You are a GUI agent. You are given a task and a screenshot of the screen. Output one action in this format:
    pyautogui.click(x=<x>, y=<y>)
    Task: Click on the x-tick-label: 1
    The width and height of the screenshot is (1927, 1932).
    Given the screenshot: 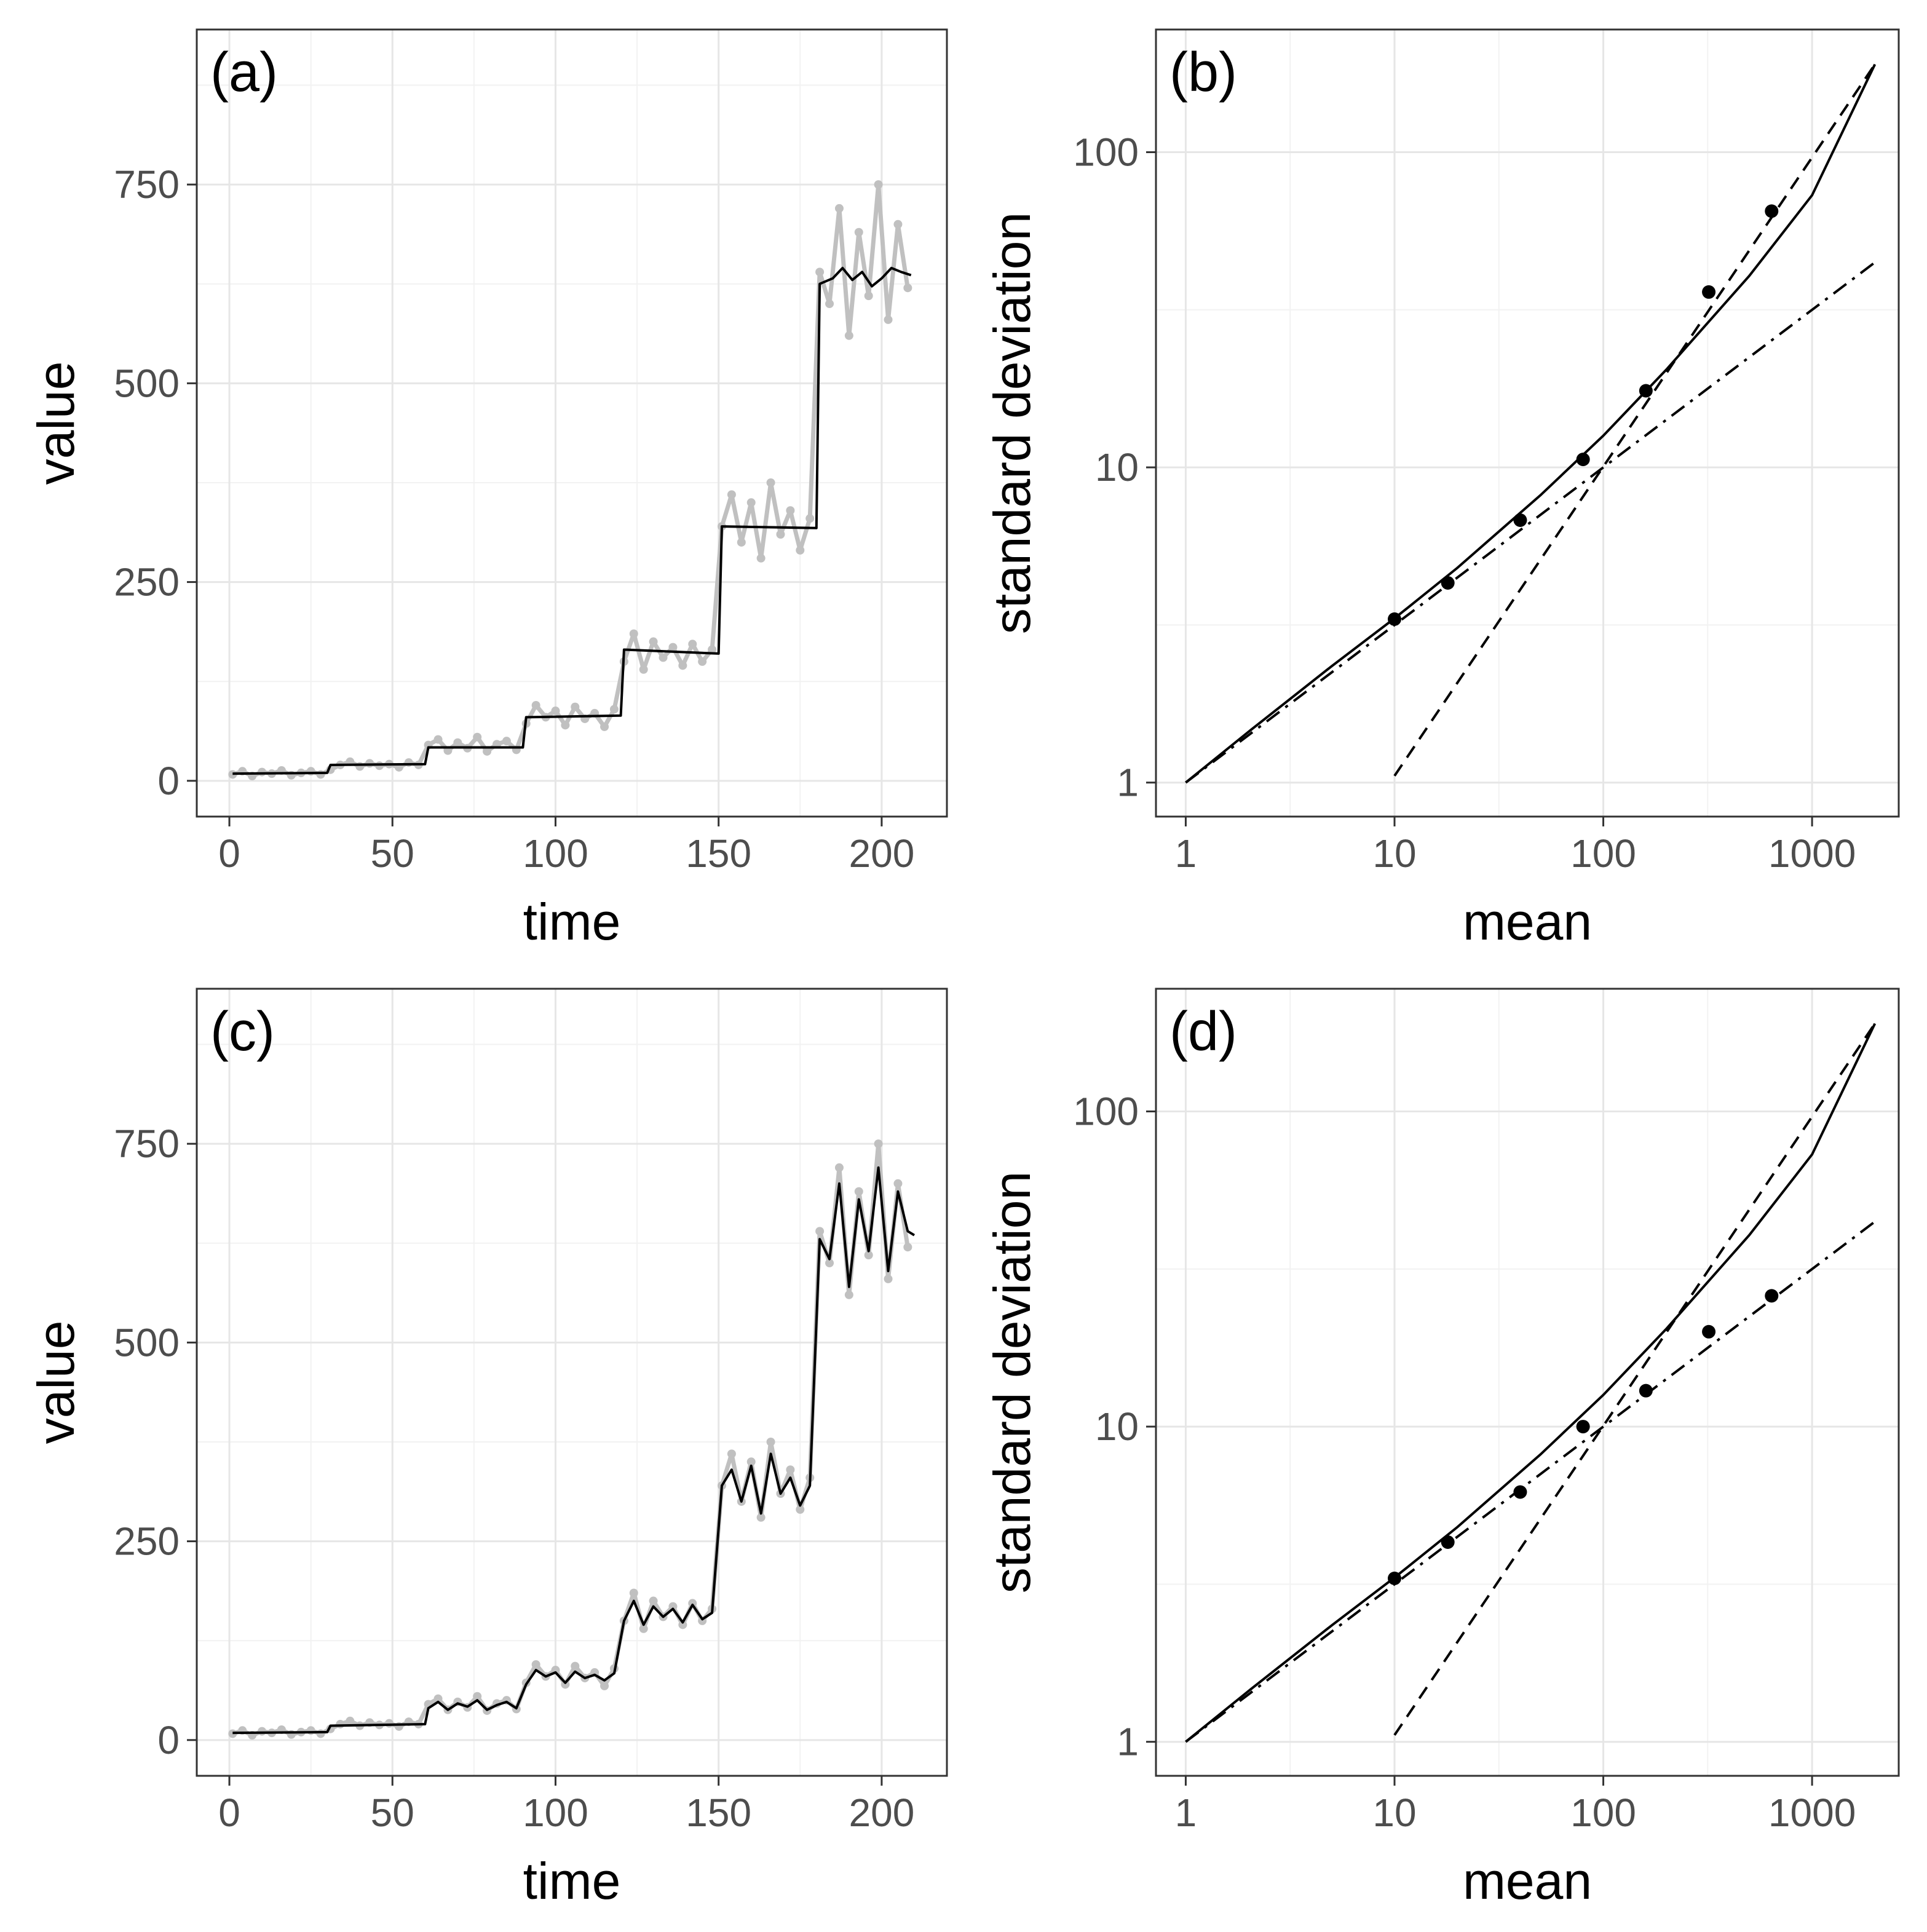 What is the action you would take?
    pyautogui.click(x=1186, y=853)
    